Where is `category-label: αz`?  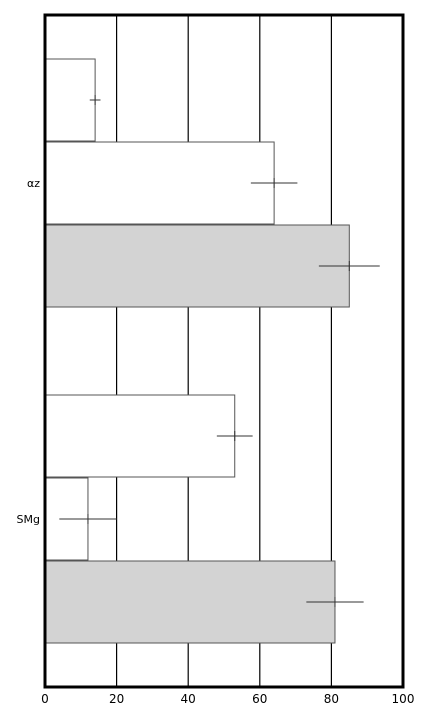
category-label: αz is located at coordinates (33, 183).